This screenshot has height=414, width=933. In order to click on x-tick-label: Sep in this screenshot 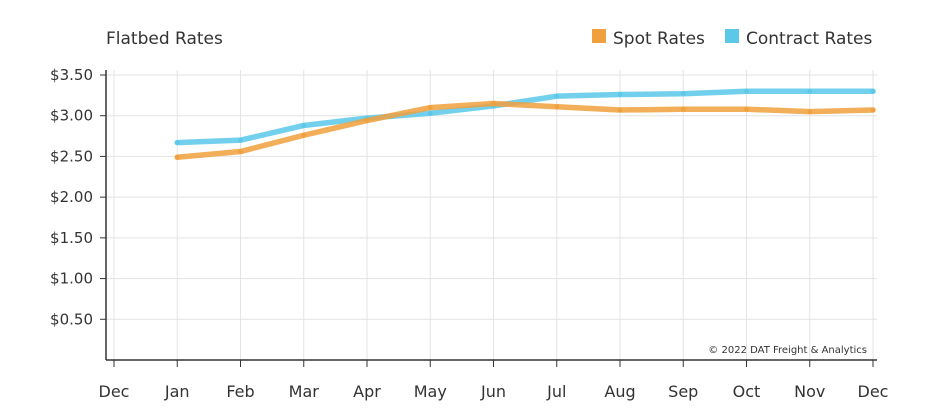, I will do `click(683, 391)`.